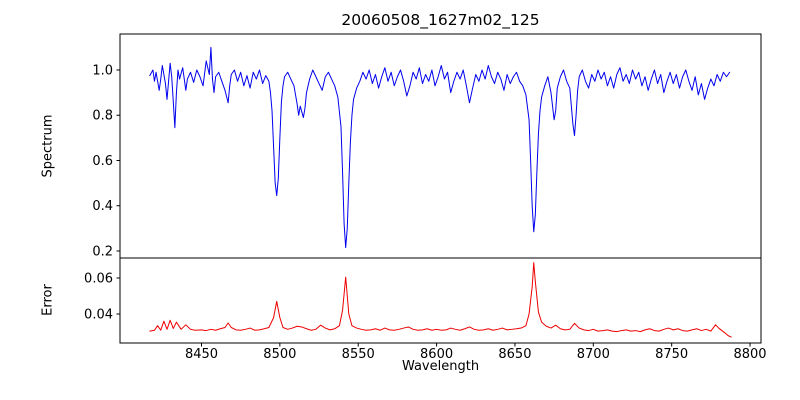 This screenshot has height=400, width=800. What do you see at coordinates (514, 354) in the screenshot?
I see `x-tick-label: 8650` at bounding box center [514, 354].